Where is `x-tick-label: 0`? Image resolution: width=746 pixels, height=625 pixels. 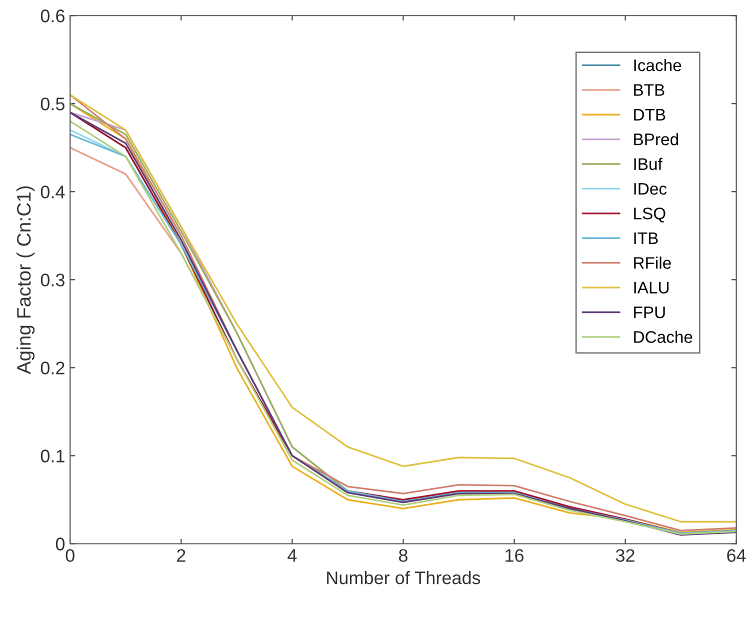
x-tick-label: 0 is located at coordinates (70, 555).